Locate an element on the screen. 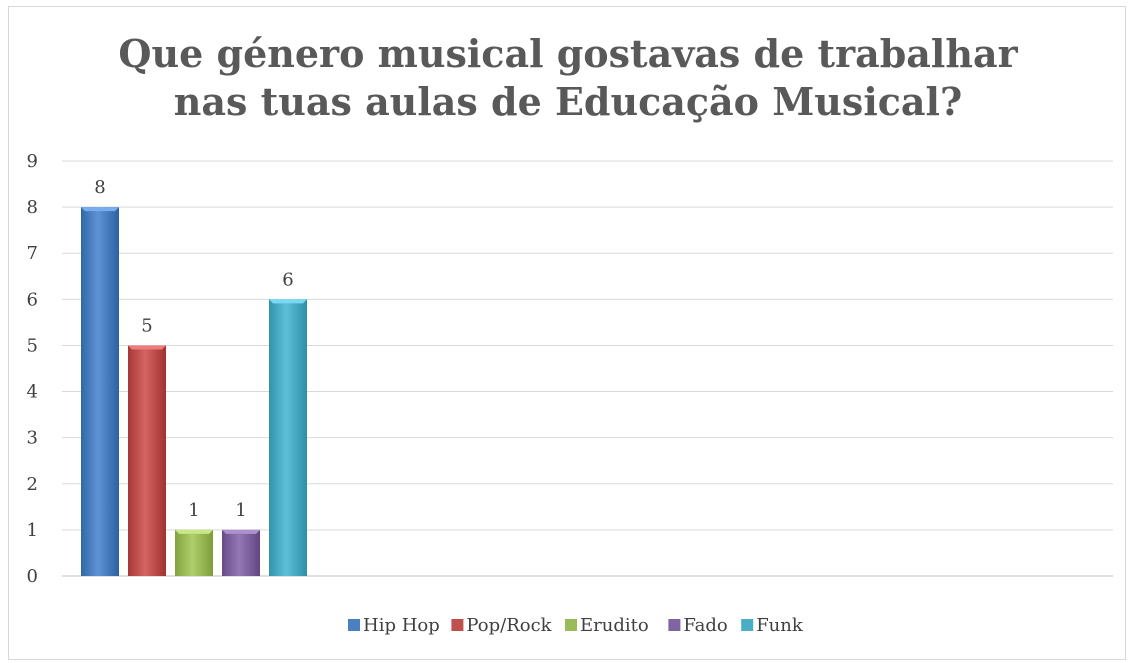 The height and width of the screenshot is (663, 1136). bar-erudito is located at coordinates (194, 552).